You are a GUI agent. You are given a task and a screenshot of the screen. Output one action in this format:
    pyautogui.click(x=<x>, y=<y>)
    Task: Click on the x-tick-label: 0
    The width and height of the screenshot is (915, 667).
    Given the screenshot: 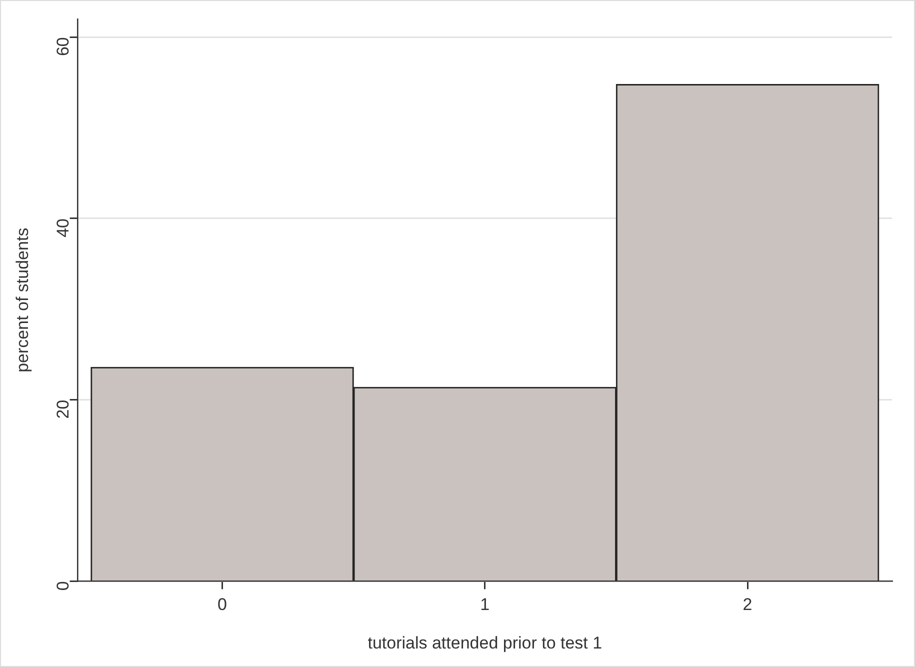 What is the action you would take?
    pyautogui.click(x=222, y=604)
    